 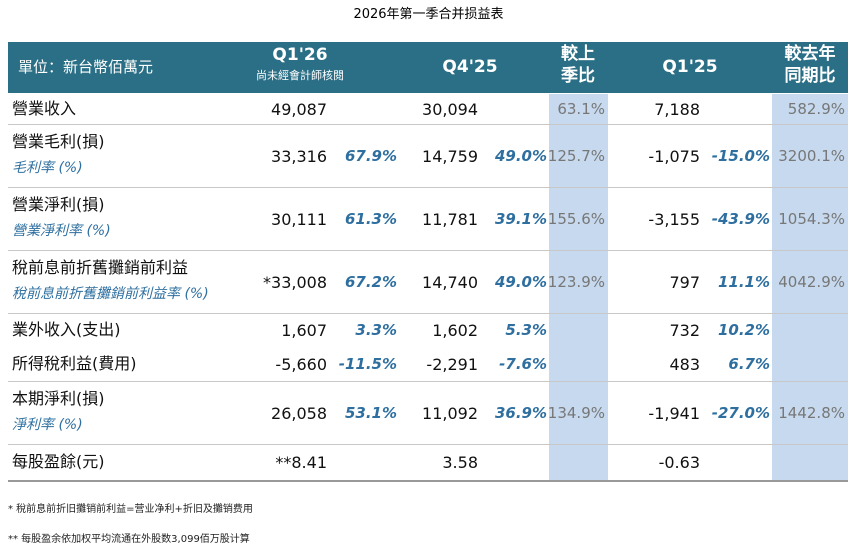 What do you see at coordinates (304, 330) in the screenshot?
I see `value-cell: 1,607` at bounding box center [304, 330].